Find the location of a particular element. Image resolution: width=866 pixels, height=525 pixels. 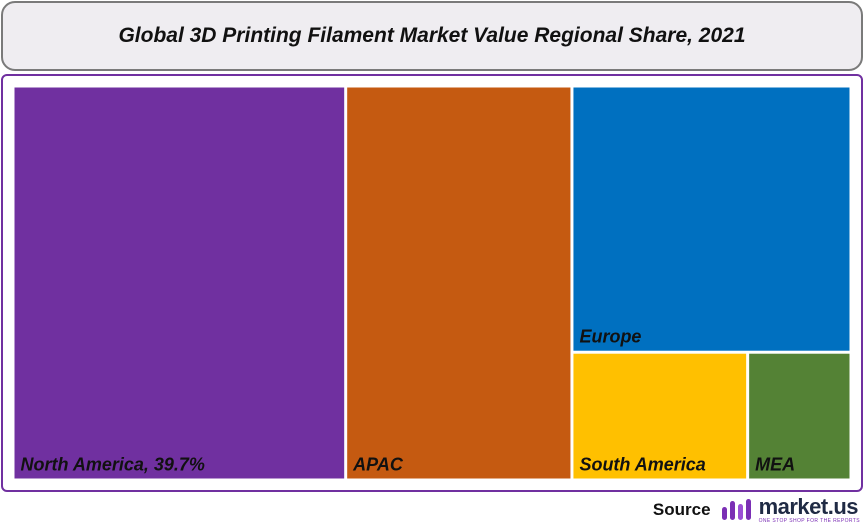

treemap-label-south-america: South America is located at coordinates (642, 465).